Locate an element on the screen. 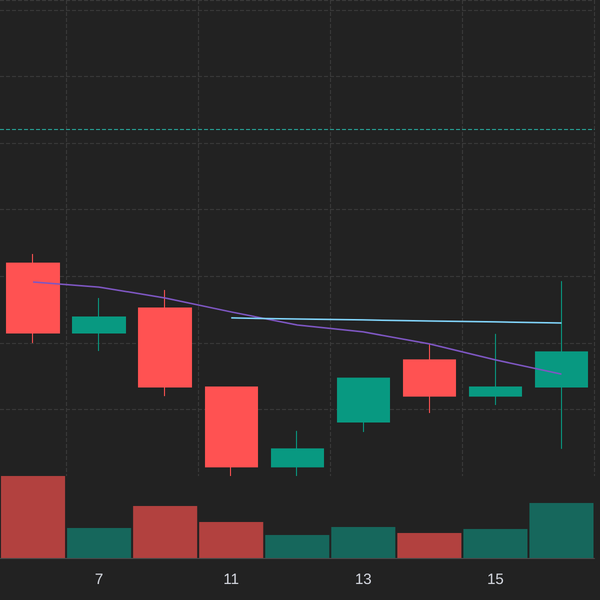 The height and width of the screenshot is (600, 600). x-tick-label: 13 is located at coordinates (363, 579).